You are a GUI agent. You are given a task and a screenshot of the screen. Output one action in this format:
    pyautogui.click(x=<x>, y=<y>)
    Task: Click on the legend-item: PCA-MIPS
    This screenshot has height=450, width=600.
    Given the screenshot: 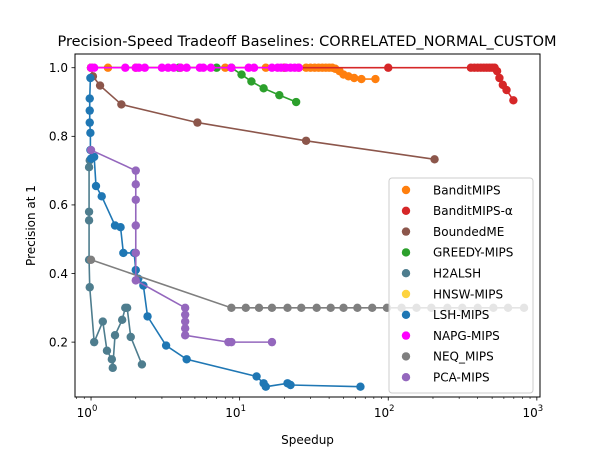 What is the action you would take?
    pyautogui.click(x=445, y=378)
    